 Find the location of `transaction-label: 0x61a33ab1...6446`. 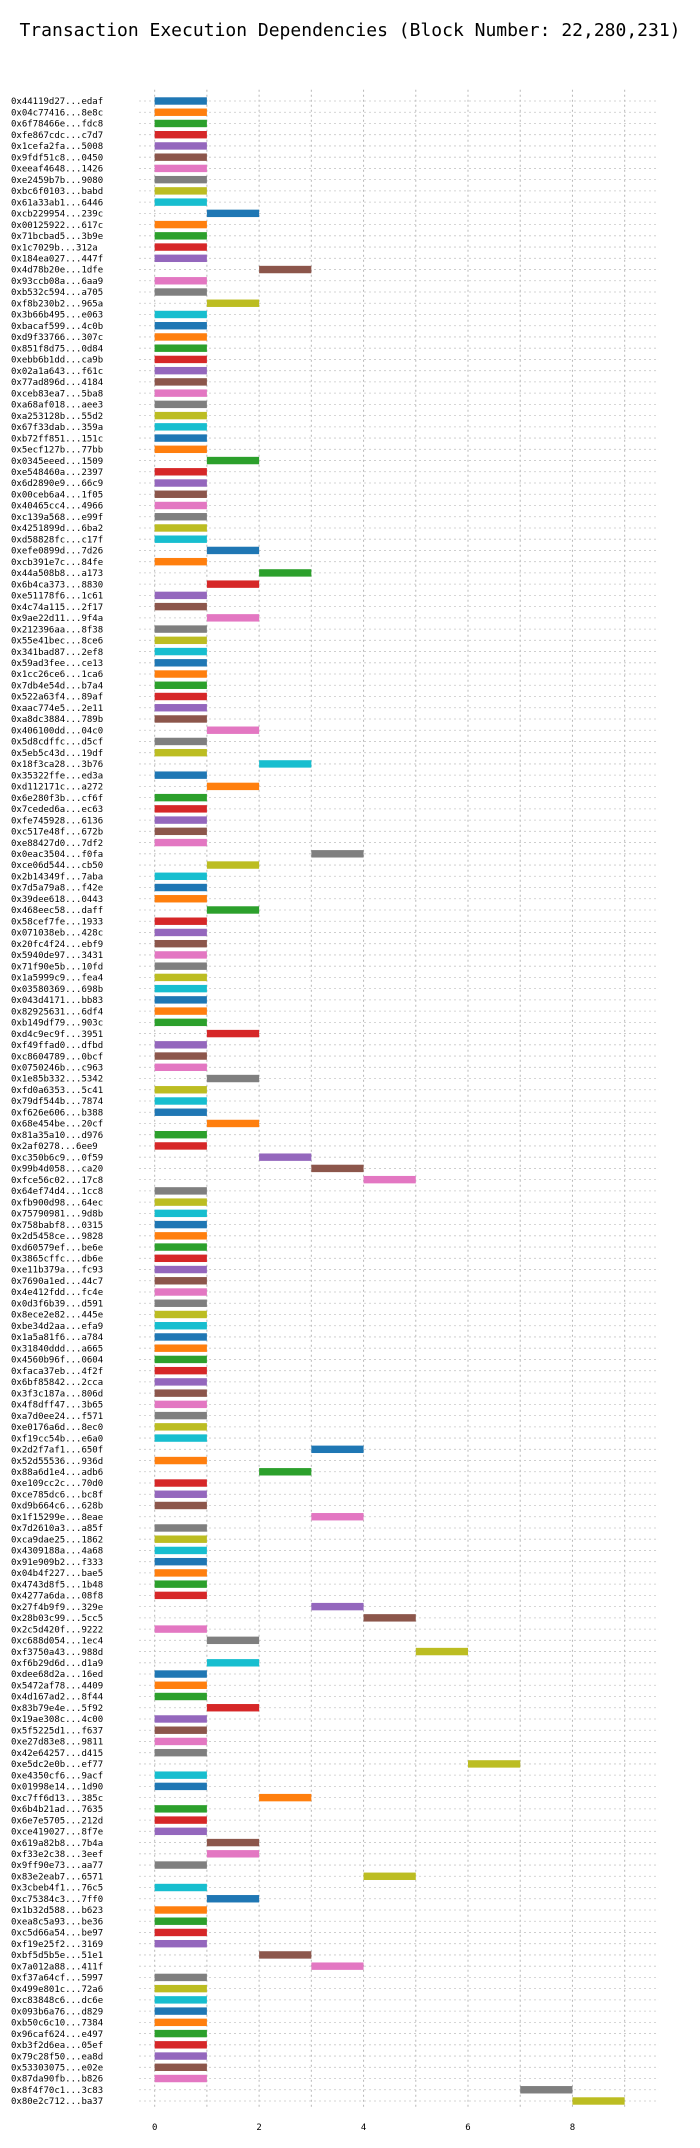

transaction-label: 0x61a33ab1...6446 is located at coordinates (57, 203).